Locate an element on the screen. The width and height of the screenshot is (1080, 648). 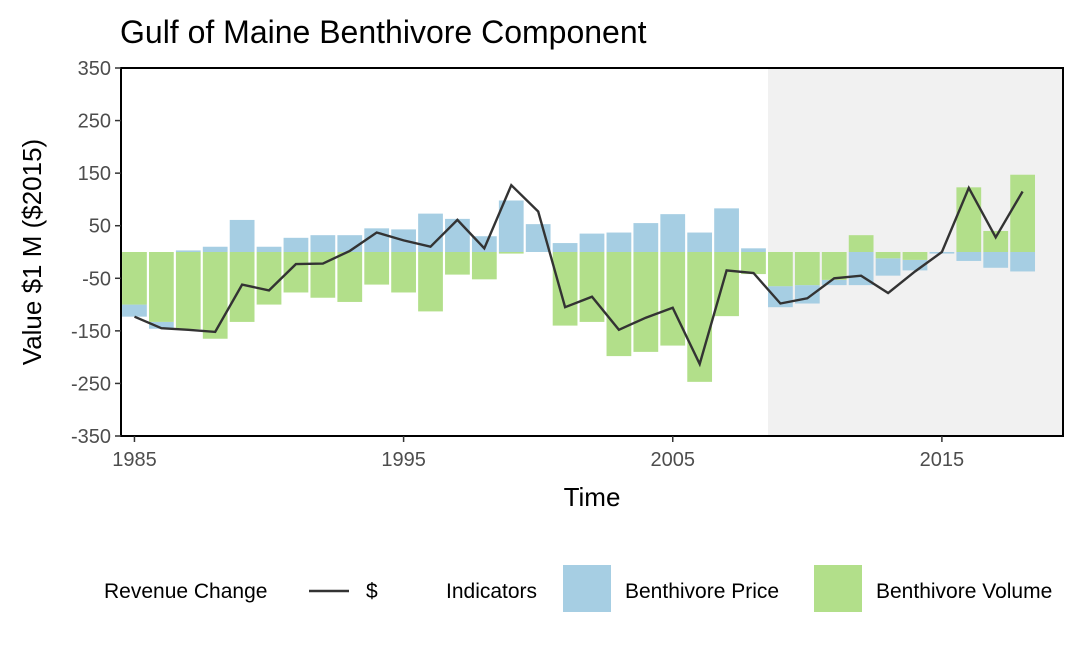
volume-bar-1995 is located at coordinates (403, 272).